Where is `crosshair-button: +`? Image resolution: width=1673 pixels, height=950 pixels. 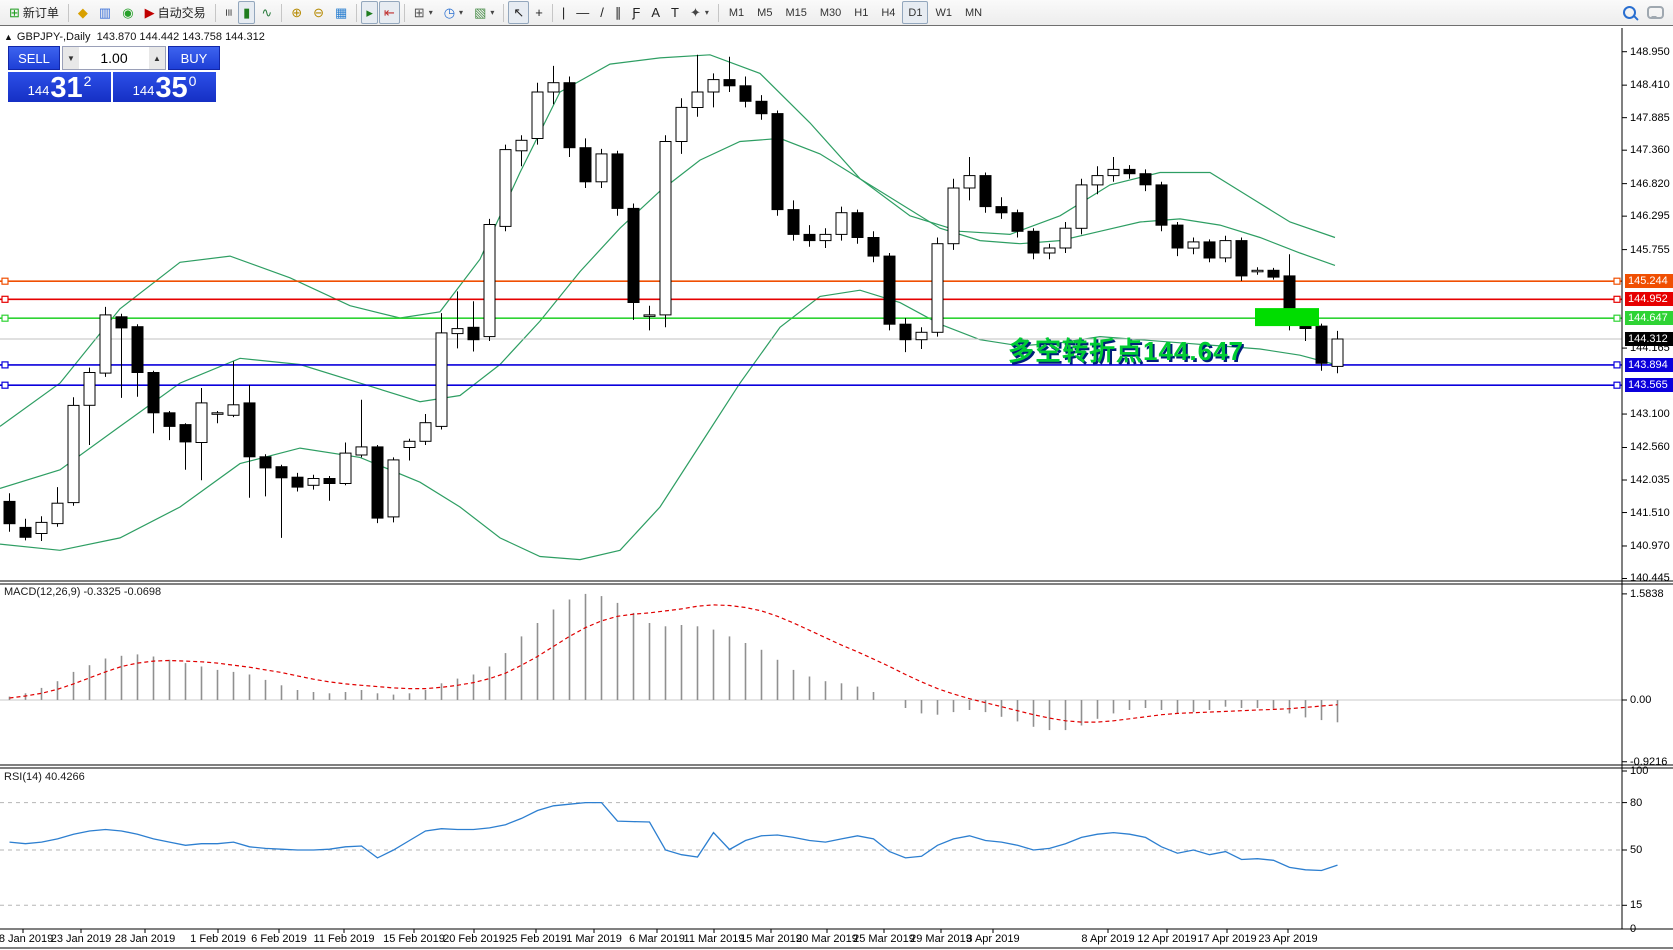
crosshair-button: + is located at coordinates (539, 12).